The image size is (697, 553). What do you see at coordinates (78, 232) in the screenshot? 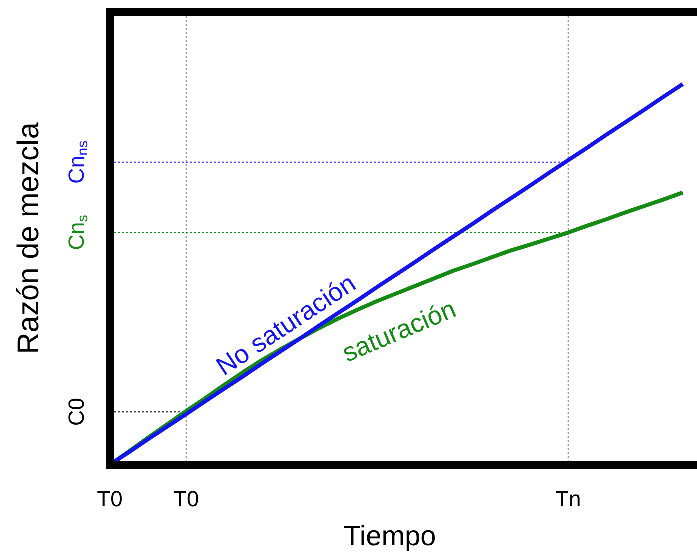
I see `ref-line-label: Cns` at bounding box center [78, 232].